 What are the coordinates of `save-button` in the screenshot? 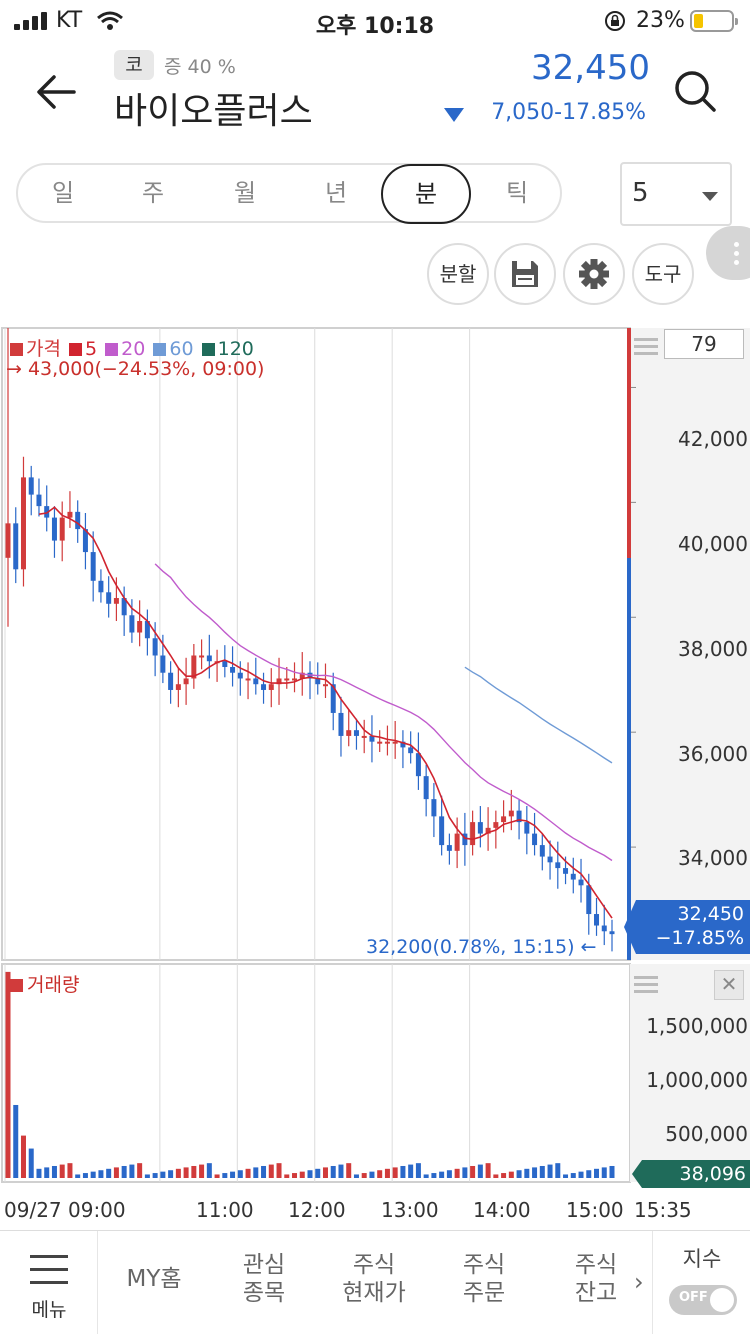 It's located at (525, 274).